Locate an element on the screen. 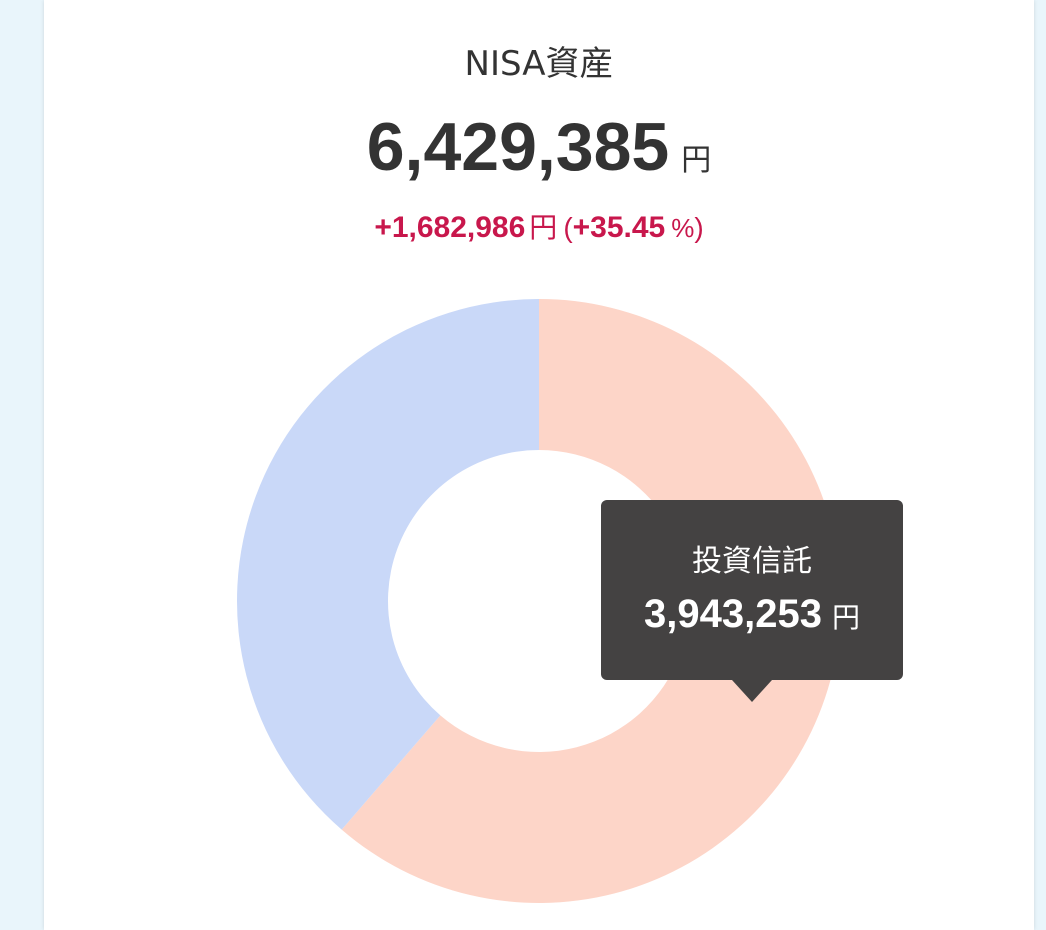 The height and width of the screenshot is (930, 1046). tooltip-label: 投資信託 is located at coordinates (752, 561).